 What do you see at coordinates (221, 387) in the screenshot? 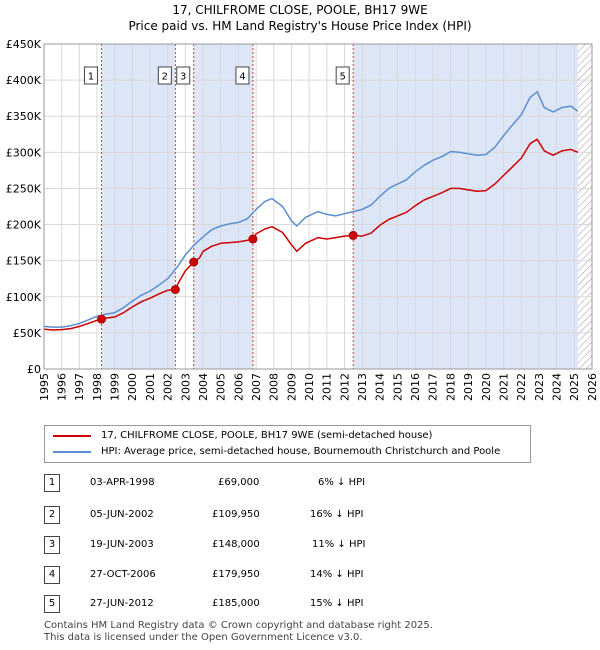
I see `x-tick-label: 2005` at bounding box center [221, 387].